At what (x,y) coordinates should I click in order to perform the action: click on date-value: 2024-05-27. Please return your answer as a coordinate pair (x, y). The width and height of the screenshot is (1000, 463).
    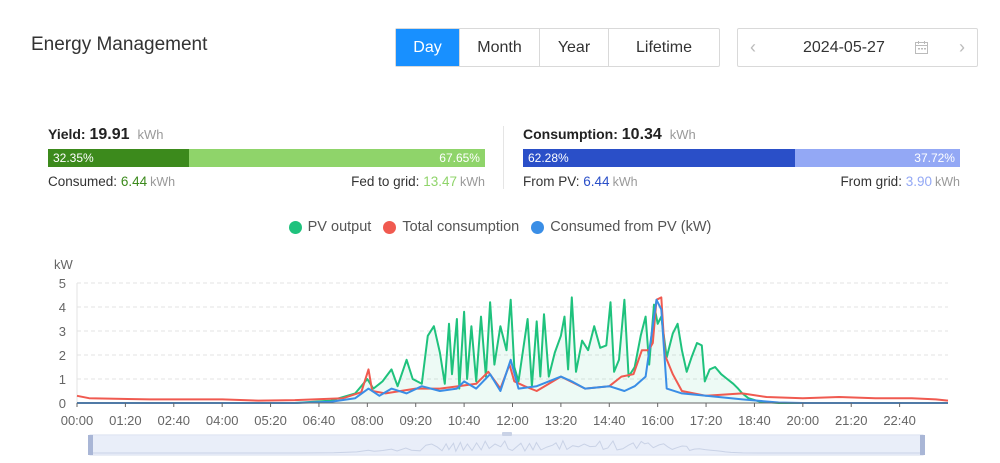
    Looking at the image, I should click on (844, 47).